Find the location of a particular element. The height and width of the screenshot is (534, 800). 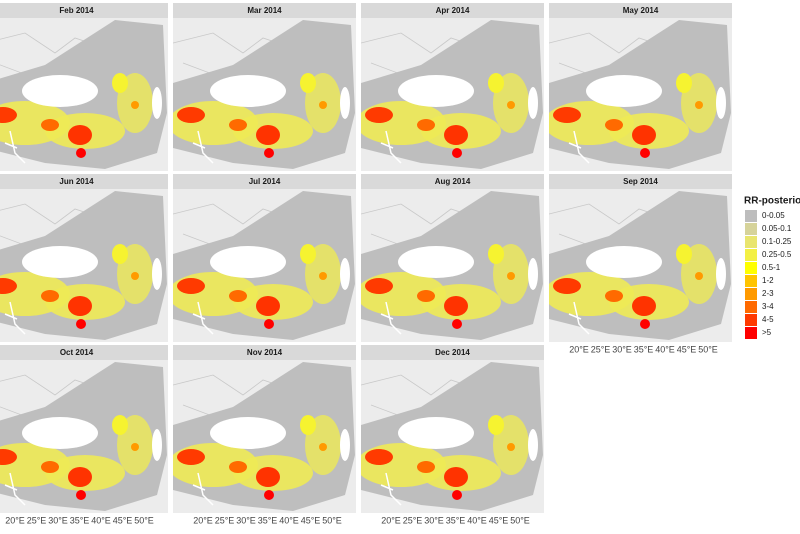

panel-content: Feb 2014 is located at coordinates (84, 87).